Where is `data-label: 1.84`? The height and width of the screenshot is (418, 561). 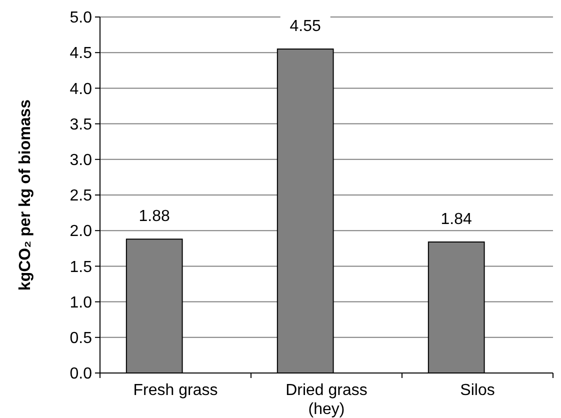
data-label: 1.84 is located at coordinates (456, 219).